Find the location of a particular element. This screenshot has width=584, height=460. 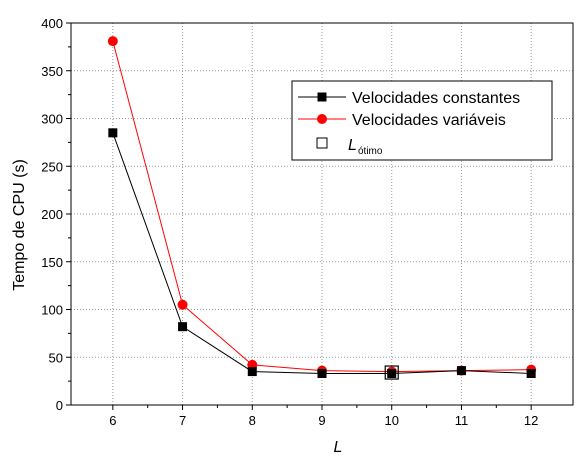

x-tick-label: 11 is located at coordinates (462, 420).